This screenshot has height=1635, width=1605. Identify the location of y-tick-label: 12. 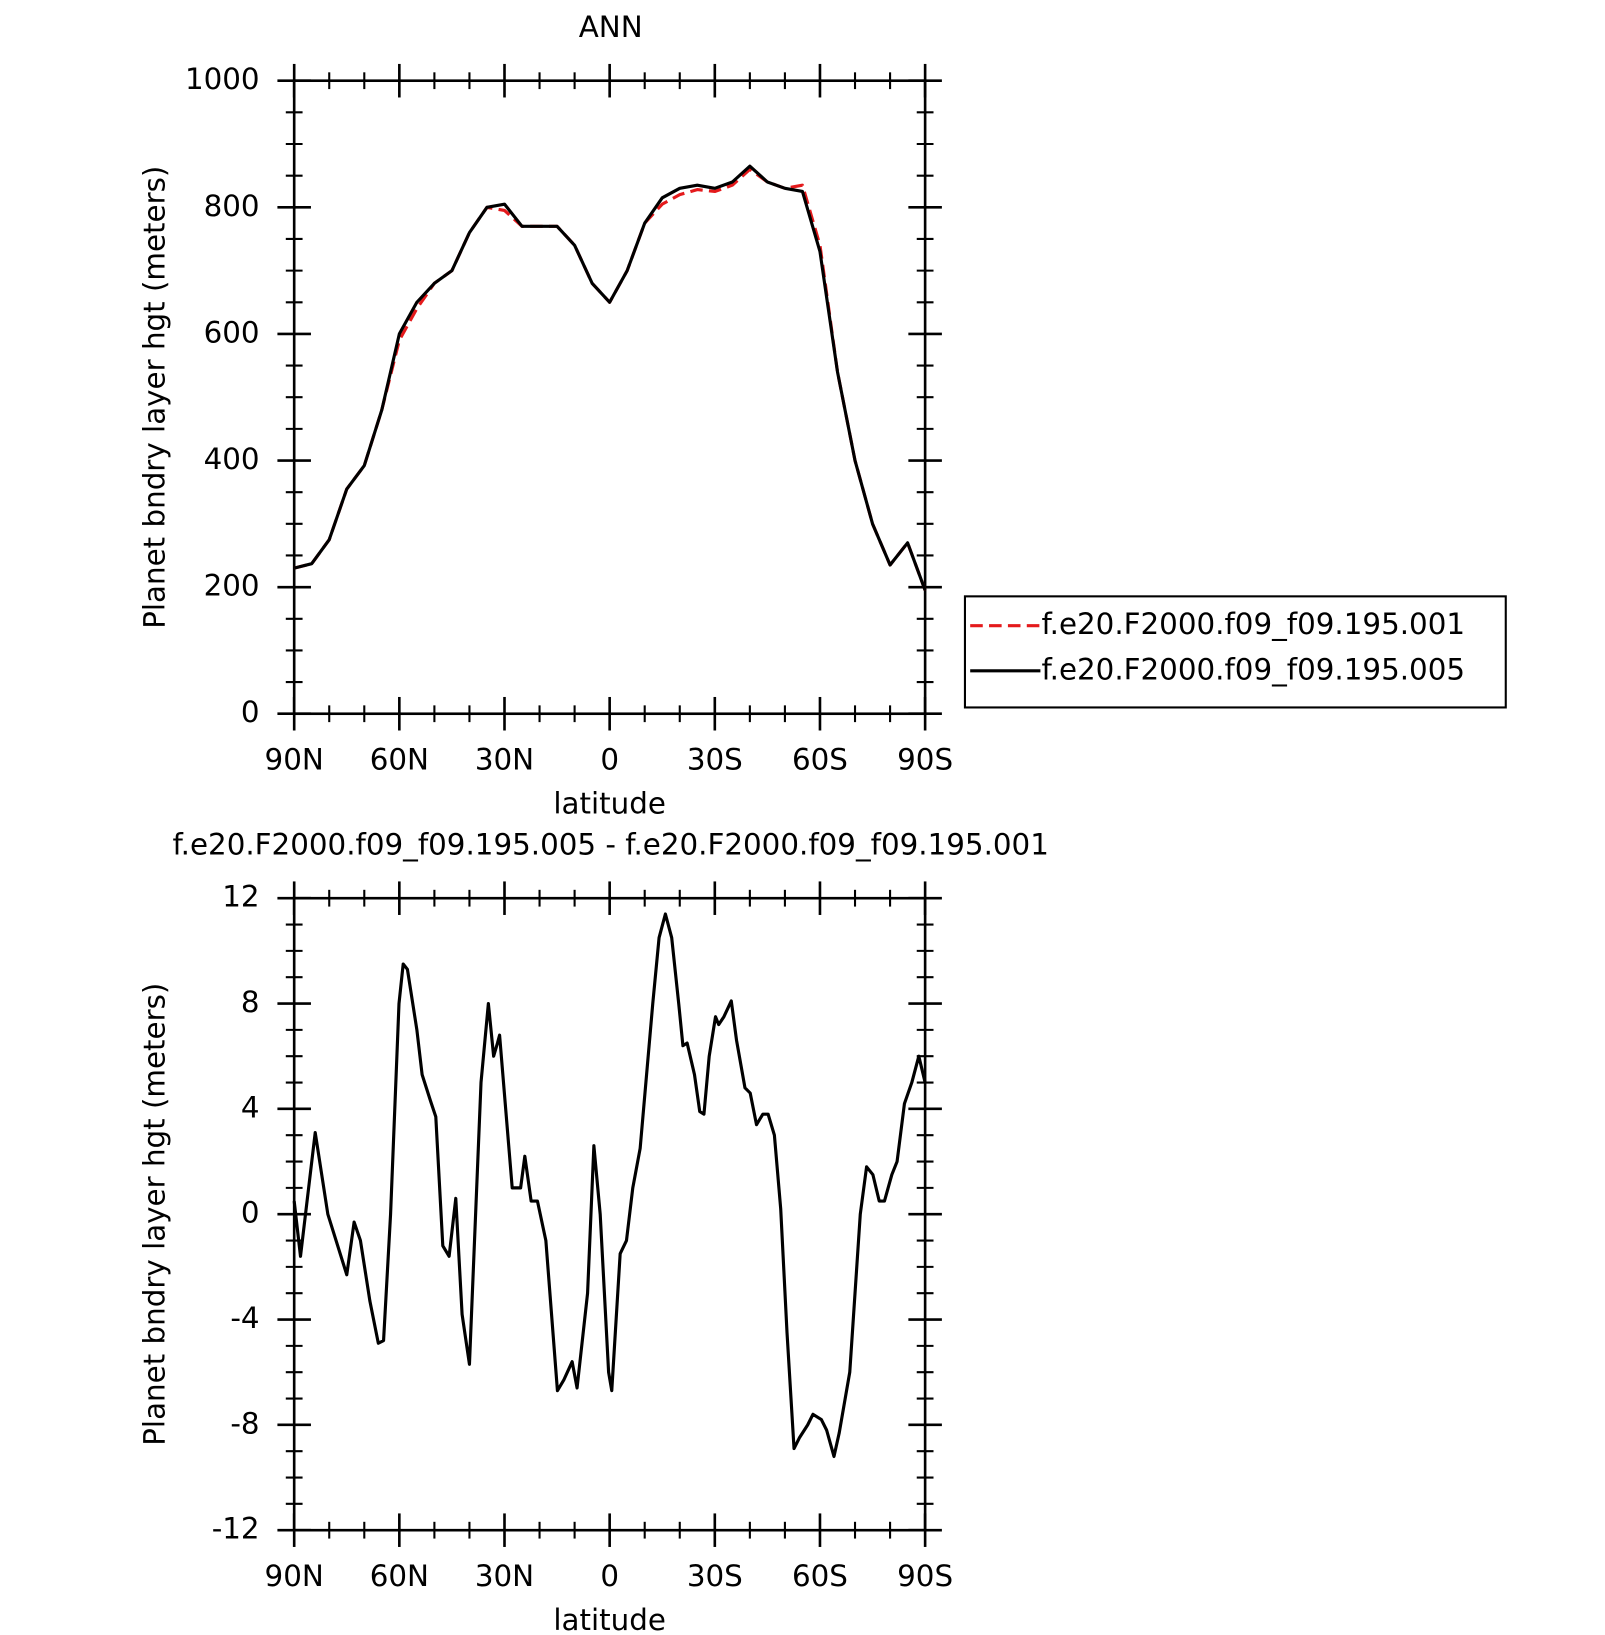
(240, 897).